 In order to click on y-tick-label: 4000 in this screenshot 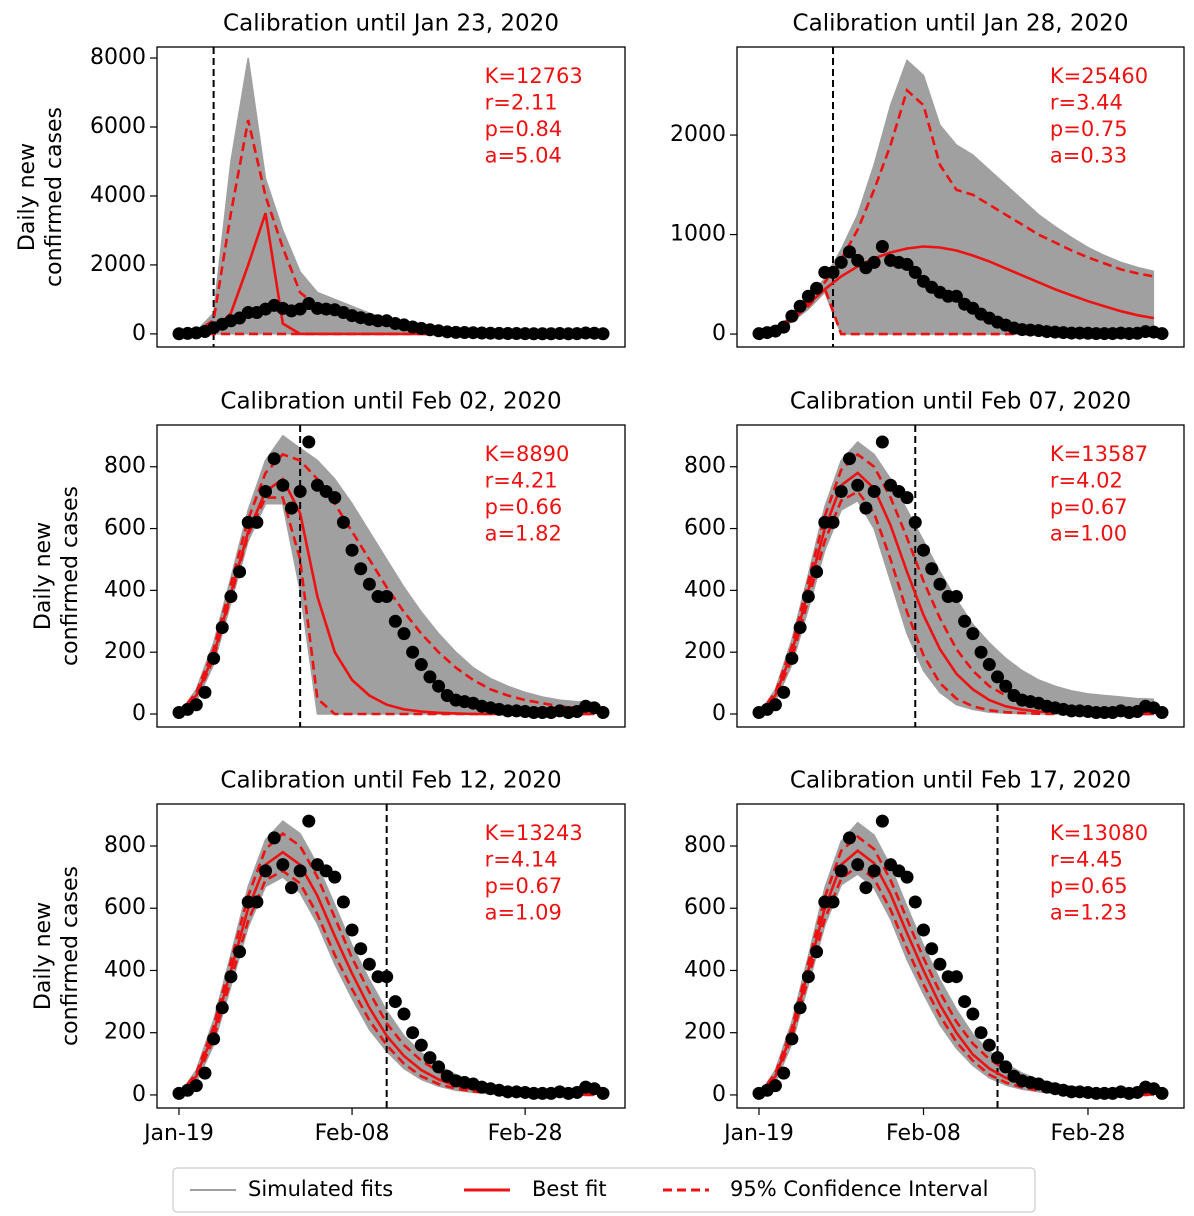, I will do `click(118, 195)`.